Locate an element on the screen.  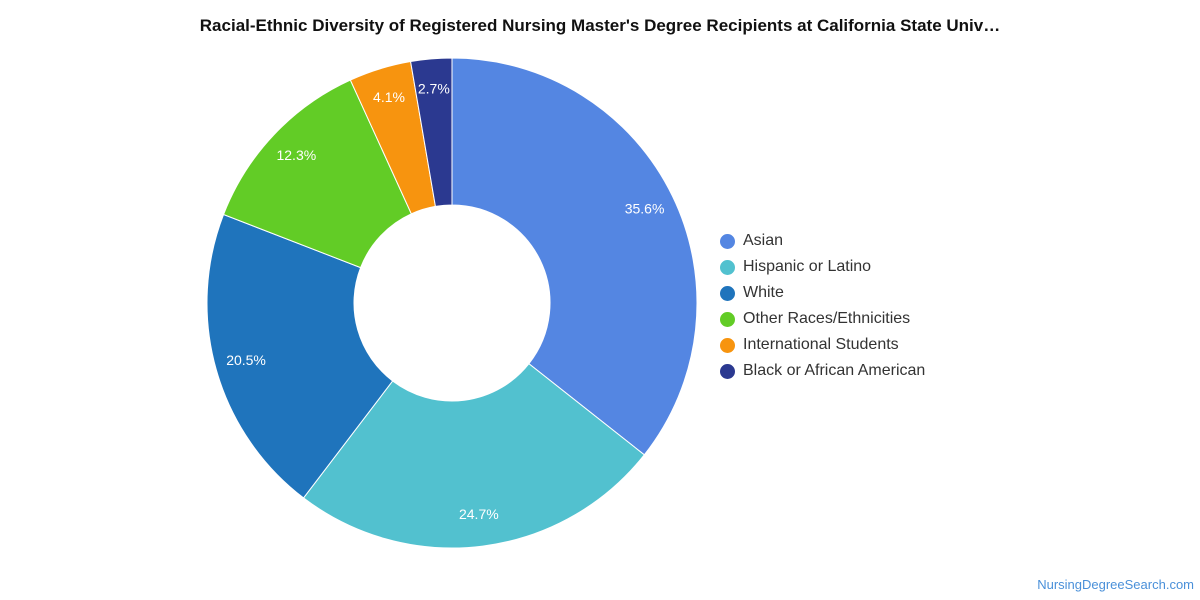
legend-item-white: White is located at coordinates (822, 293).